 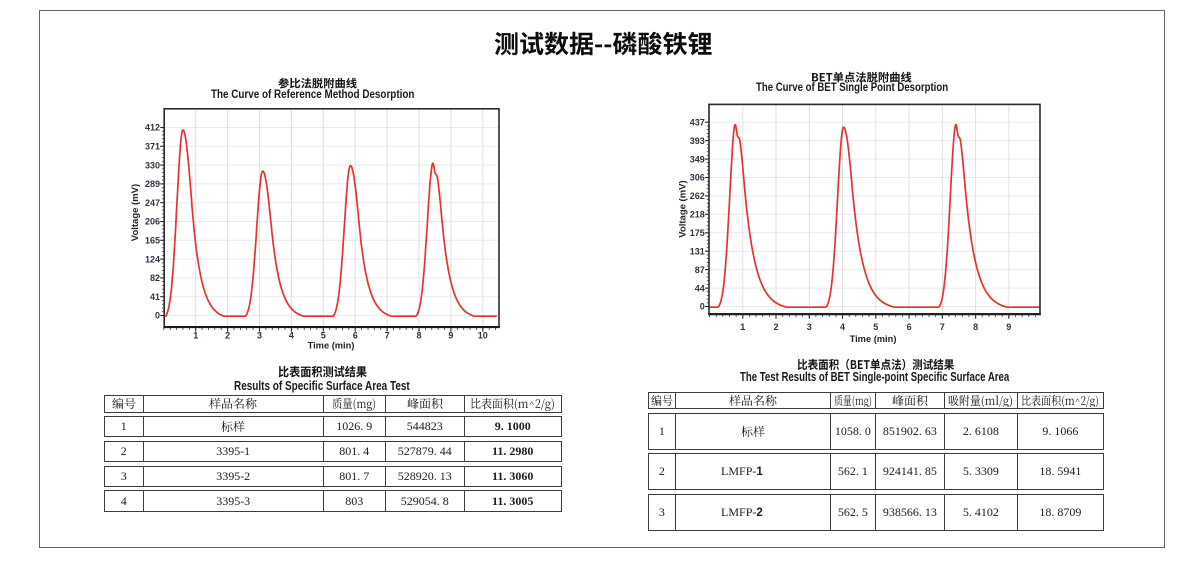 I want to click on svg-text: 87, so click(x=700, y=270).